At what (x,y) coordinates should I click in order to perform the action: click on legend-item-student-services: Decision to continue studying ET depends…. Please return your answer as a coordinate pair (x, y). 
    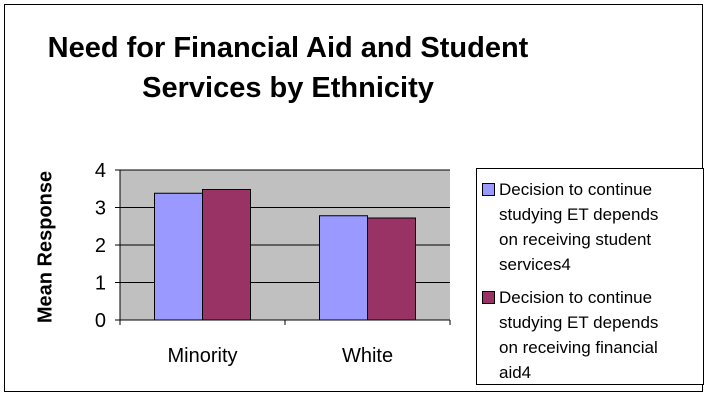
    Looking at the image, I should click on (590, 227).